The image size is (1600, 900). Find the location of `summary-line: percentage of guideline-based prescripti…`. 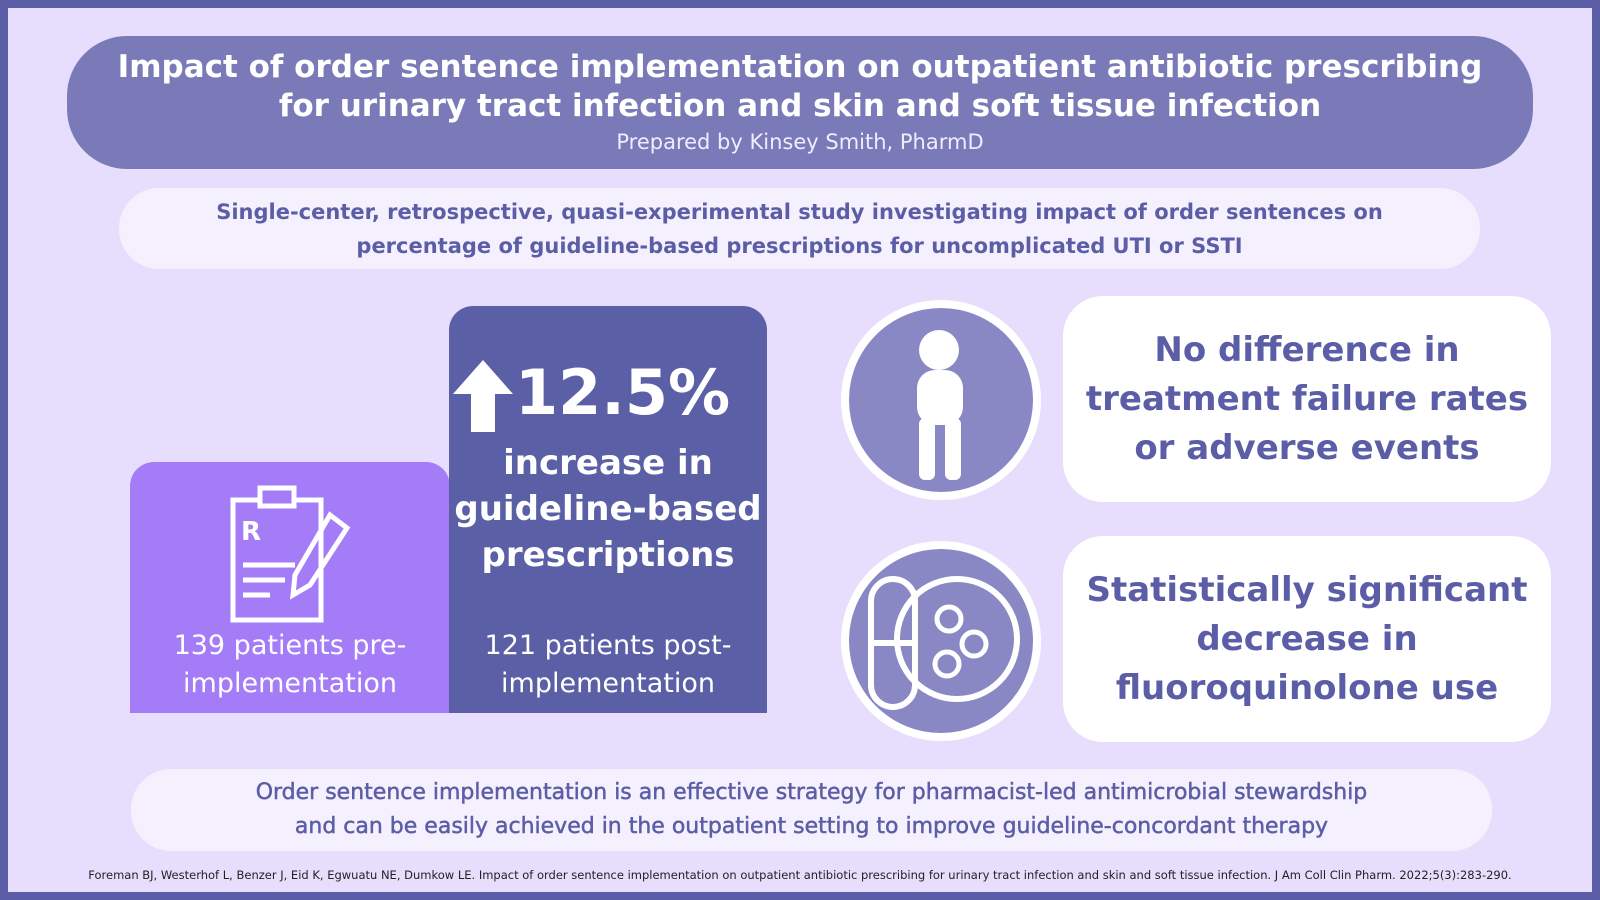

summary-line: percentage of guideline-based prescripti… is located at coordinates (799, 245).